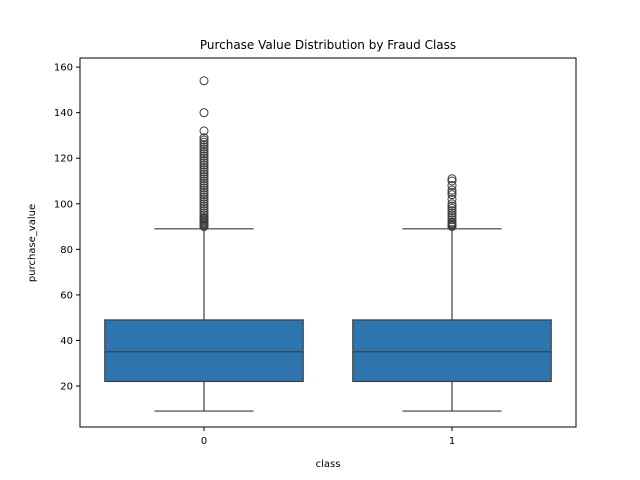 The height and width of the screenshot is (480, 640). I want to click on y-tick-label: 160, so click(63, 68).